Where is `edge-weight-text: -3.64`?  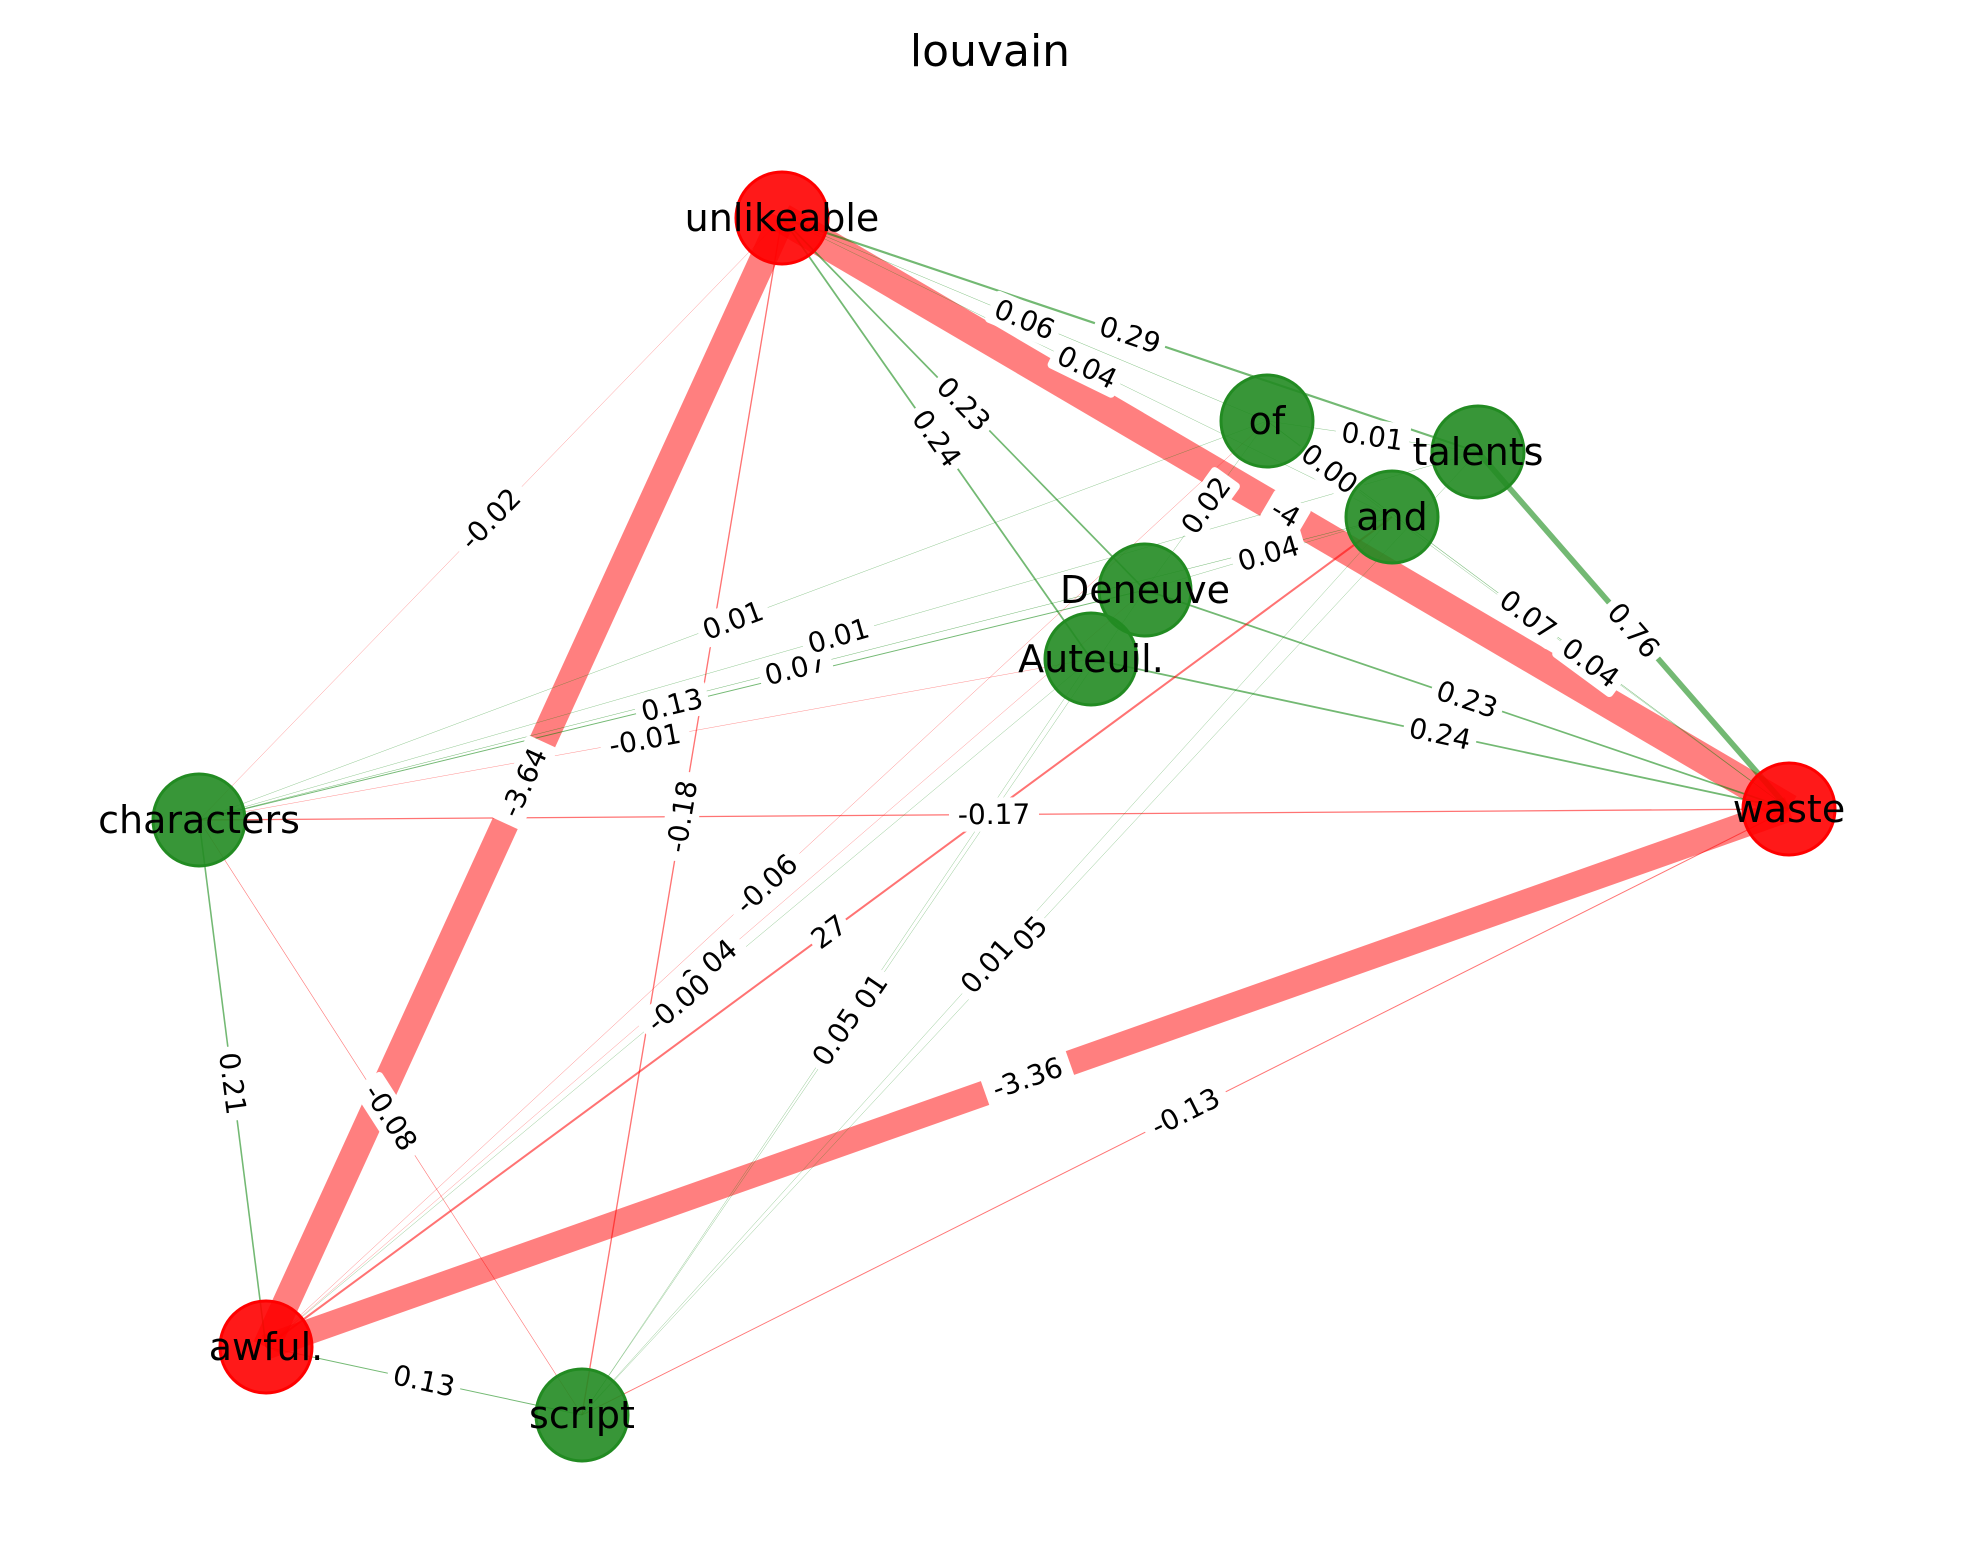
edge-weight-text: -3.64 is located at coordinates (524, 783).